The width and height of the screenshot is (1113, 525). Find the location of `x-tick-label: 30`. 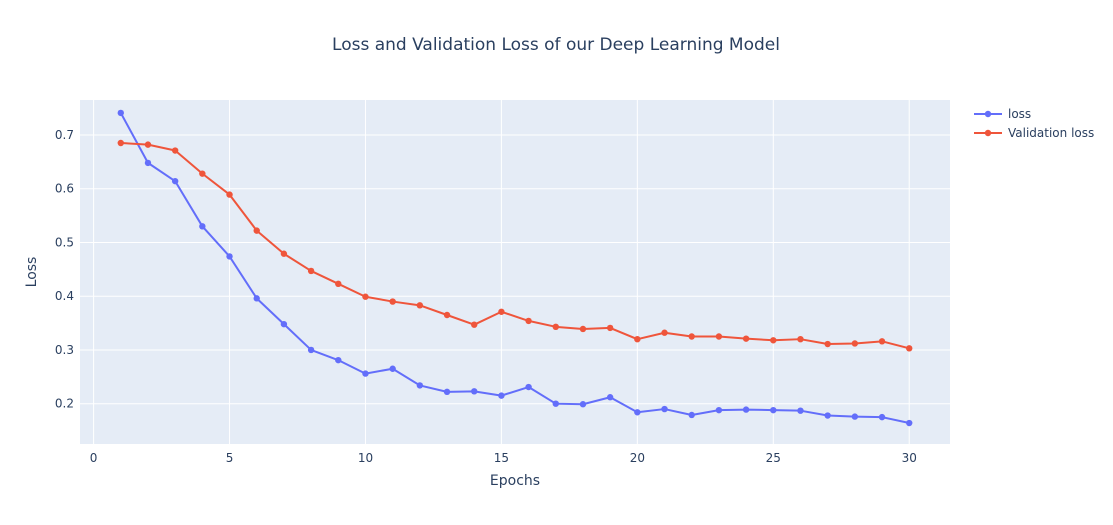

x-tick-label: 30 is located at coordinates (909, 458).